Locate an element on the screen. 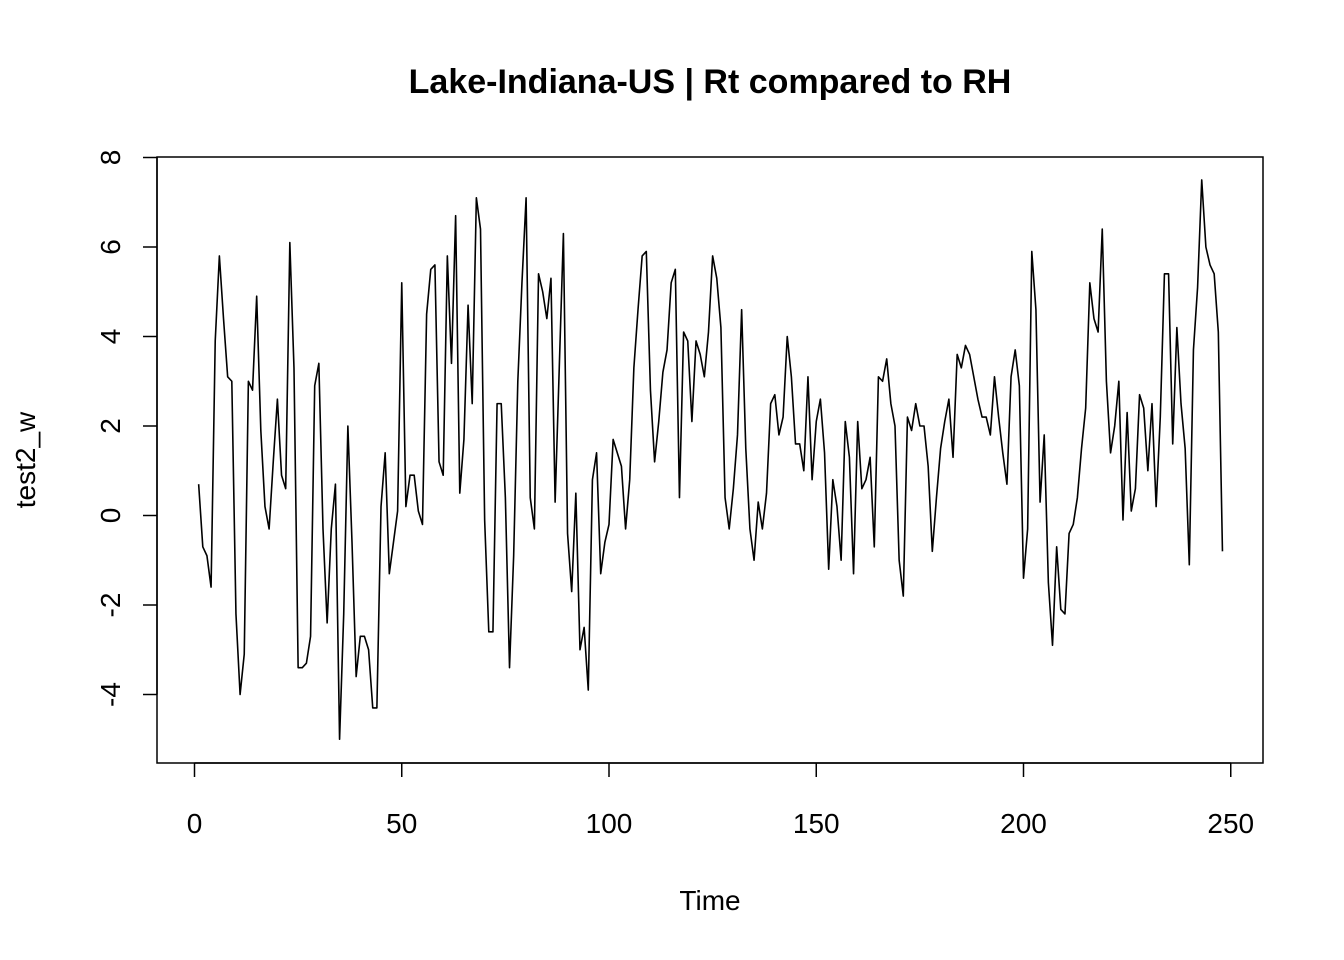 The width and height of the screenshot is (1344, 960). y-tick-label: 0 is located at coordinates (110, 516).